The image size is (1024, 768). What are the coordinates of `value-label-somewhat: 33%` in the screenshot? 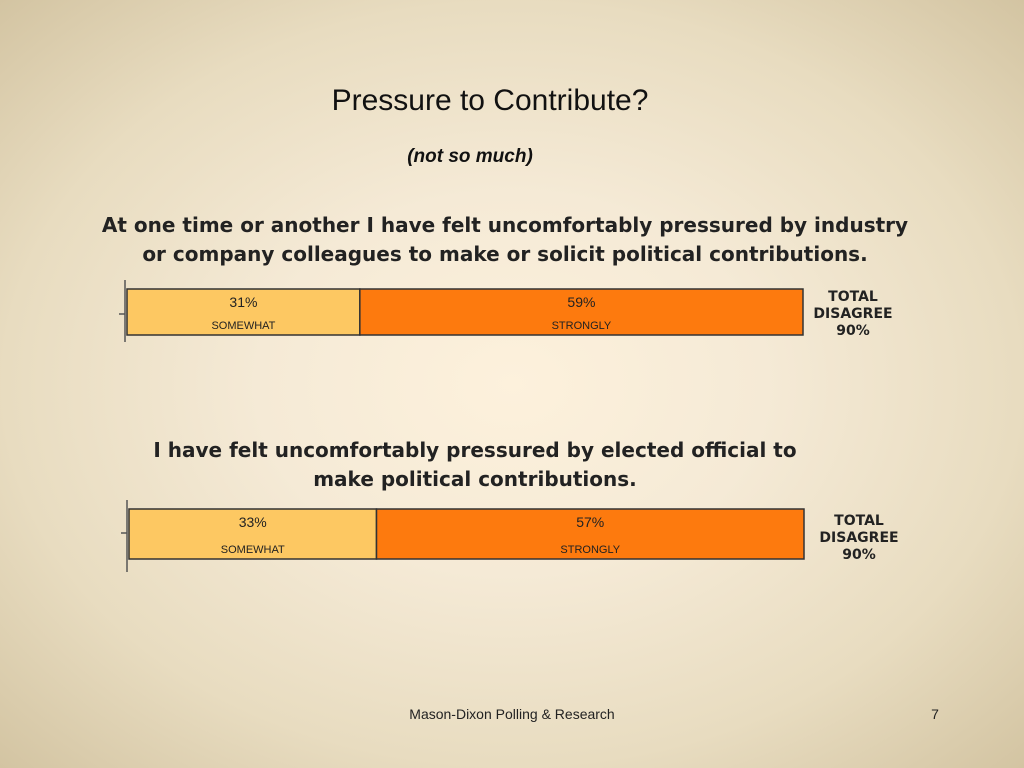 It's located at (253, 522).